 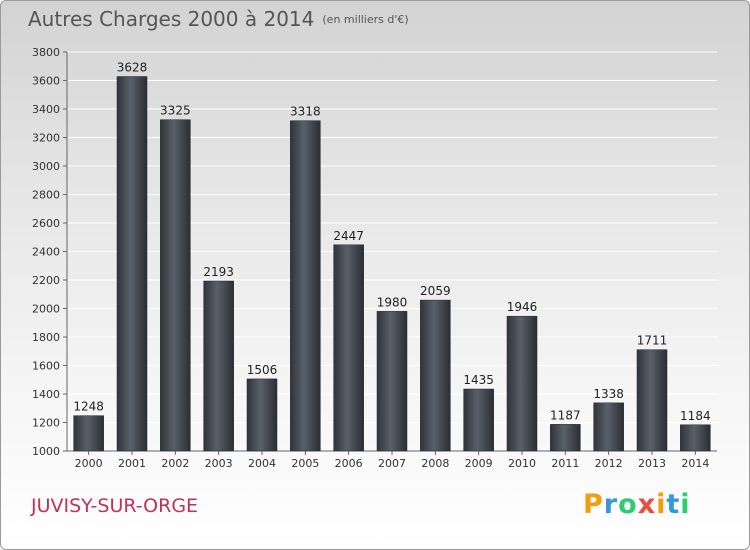 I want to click on x-tick-label: 2008, so click(x=435, y=463).